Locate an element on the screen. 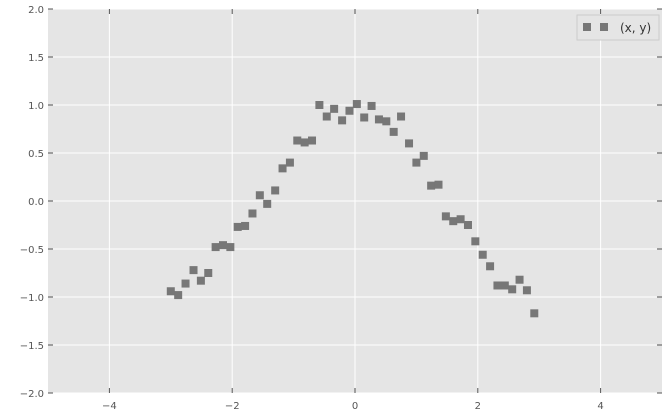 The height and width of the screenshot is (414, 664). y-tick-label: −0.5 is located at coordinates (32, 250).